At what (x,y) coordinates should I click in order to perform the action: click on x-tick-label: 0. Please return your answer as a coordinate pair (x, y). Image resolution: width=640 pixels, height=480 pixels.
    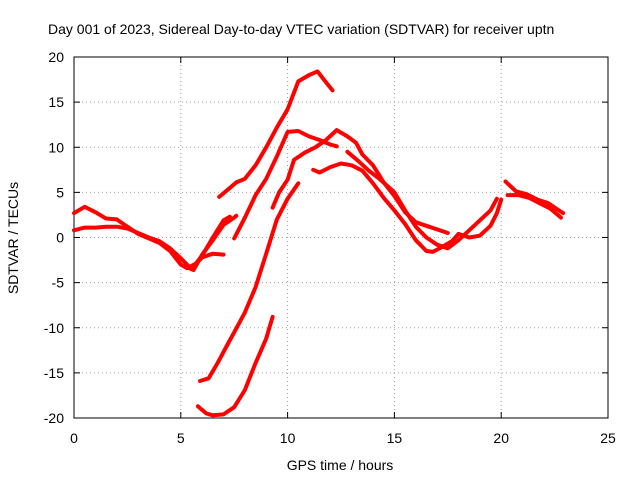
    Looking at the image, I should click on (74, 438).